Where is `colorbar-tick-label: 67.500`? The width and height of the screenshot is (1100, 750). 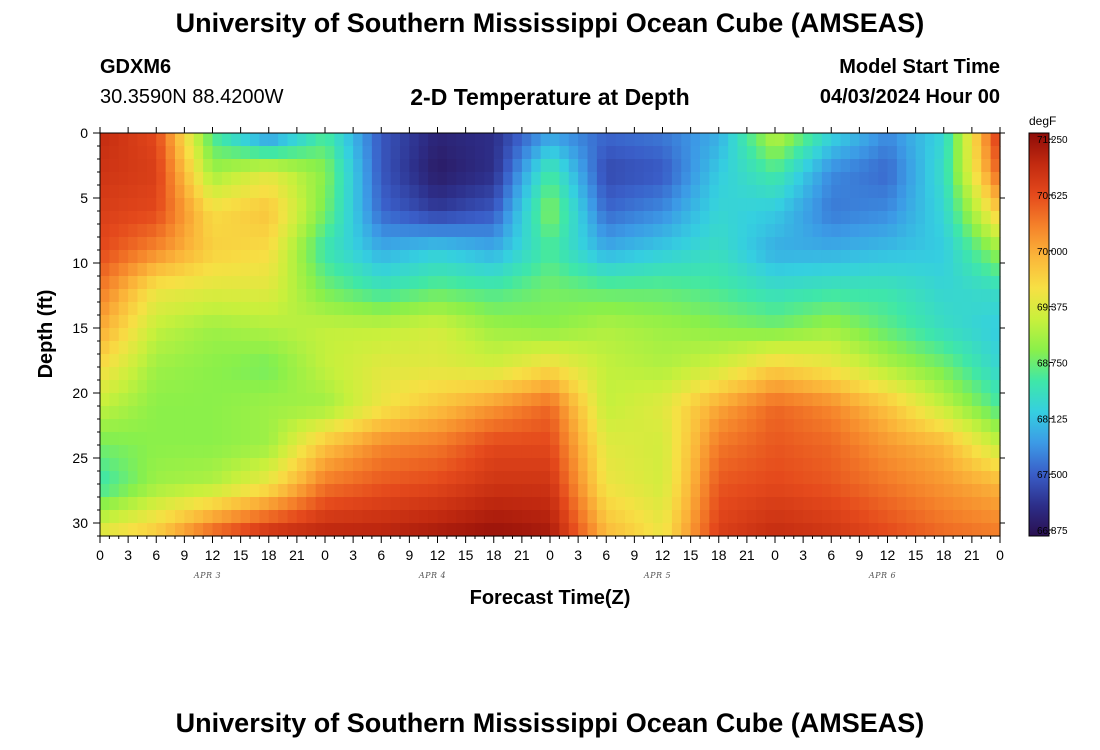
colorbar-tick-label: 67.500 is located at coordinates (1052, 475).